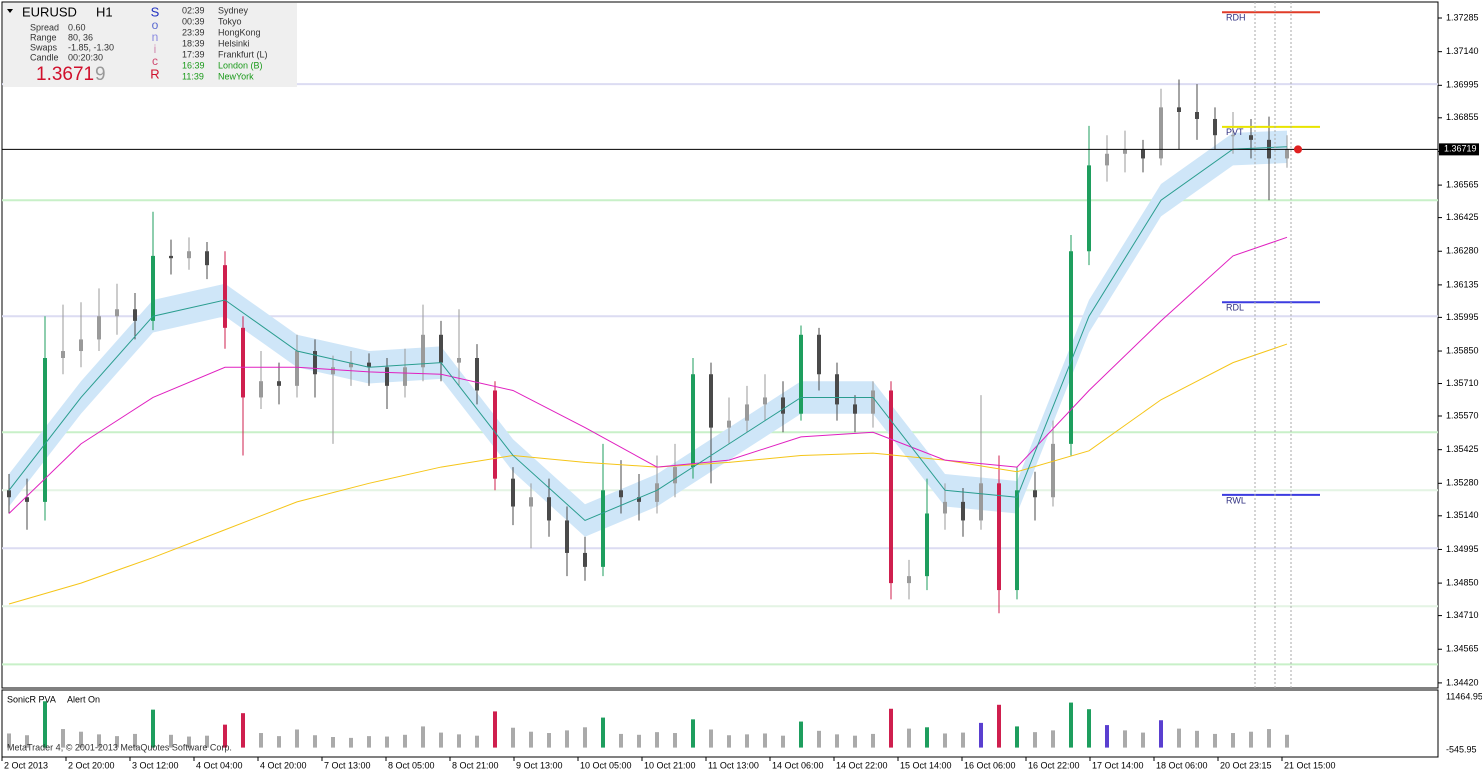 The image size is (1482, 774). What do you see at coordinates (1462, 85) in the screenshot?
I see `y-tick-label: 1.36995` at bounding box center [1462, 85].